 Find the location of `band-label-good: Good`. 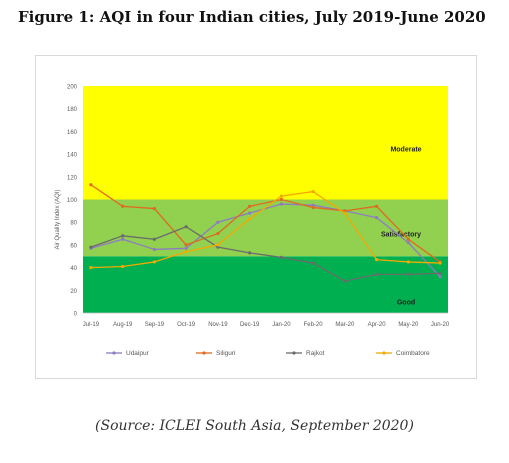

band-label-good: Good is located at coordinates (406, 303).